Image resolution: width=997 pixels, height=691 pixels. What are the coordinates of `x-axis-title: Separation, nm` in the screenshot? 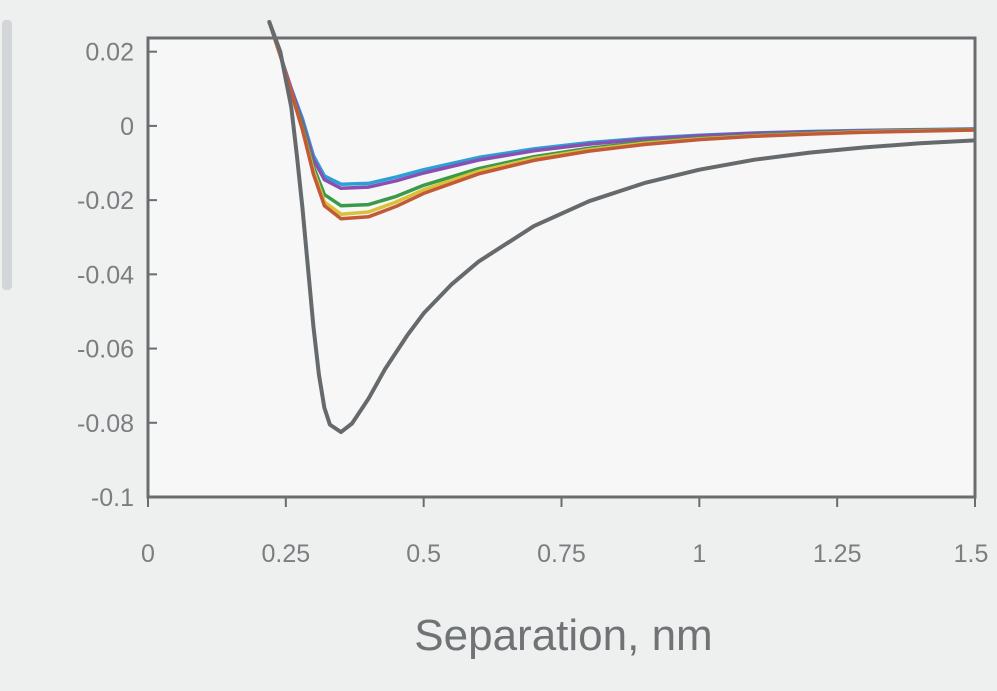 It's located at (563, 635).